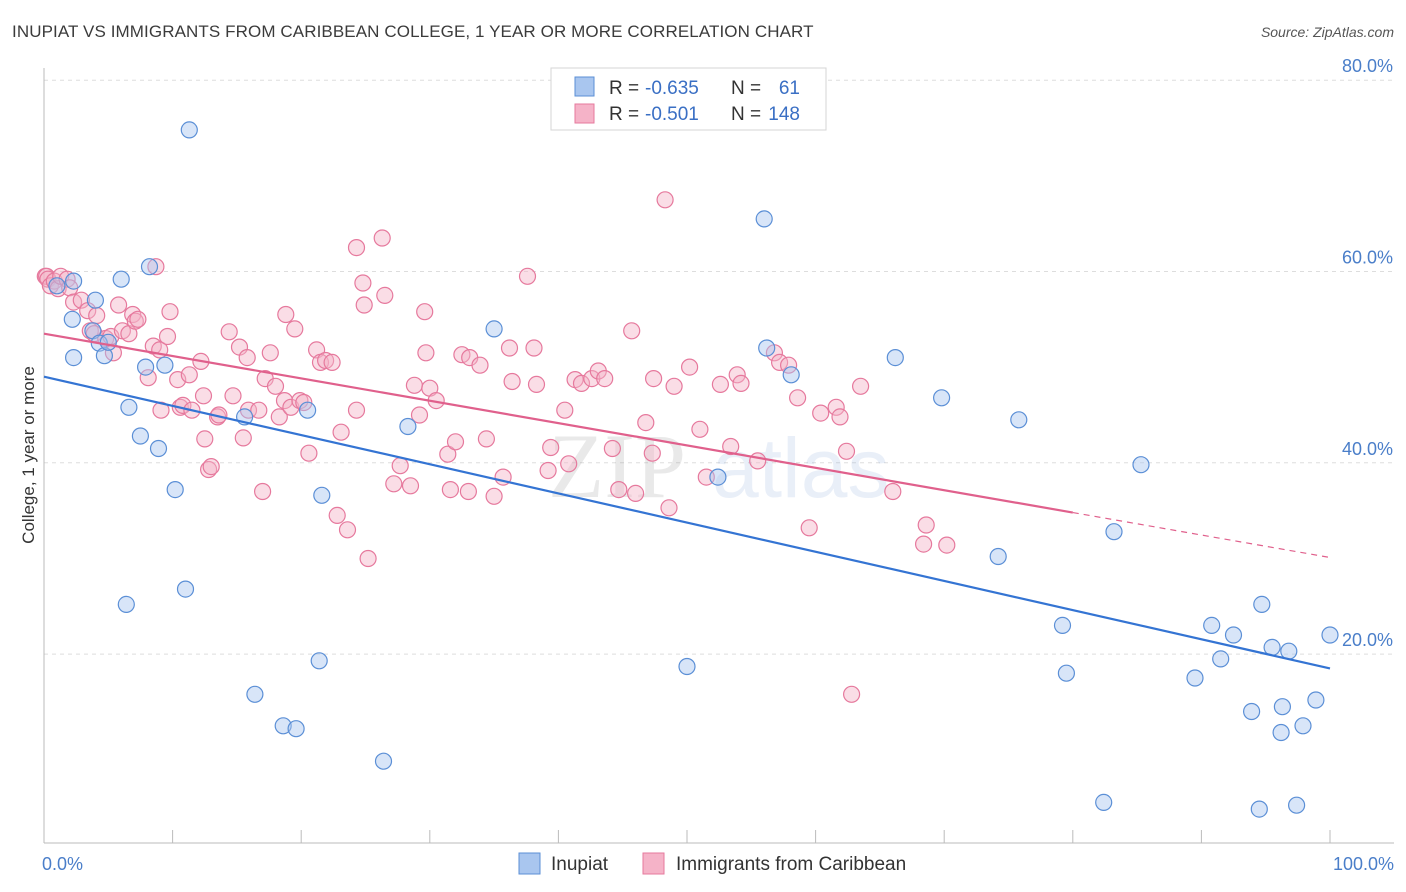 This screenshot has width=1406, height=892. What do you see at coordinates (712, 863) in the screenshot?
I see `series-legend: Inupiat Immigrants from Caribbean` at bounding box center [712, 863].